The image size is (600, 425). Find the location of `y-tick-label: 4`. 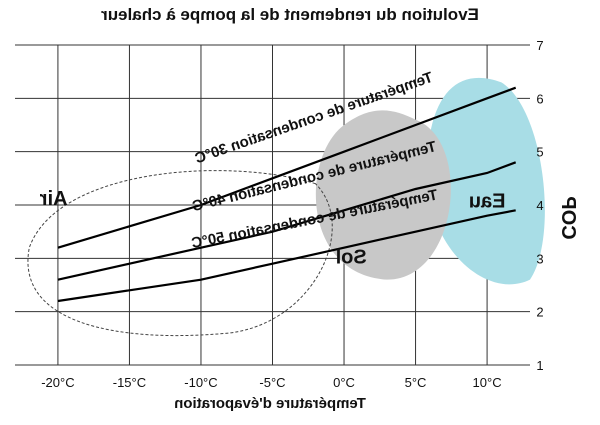

y-tick-label: 4 is located at coordinates (539, 205).